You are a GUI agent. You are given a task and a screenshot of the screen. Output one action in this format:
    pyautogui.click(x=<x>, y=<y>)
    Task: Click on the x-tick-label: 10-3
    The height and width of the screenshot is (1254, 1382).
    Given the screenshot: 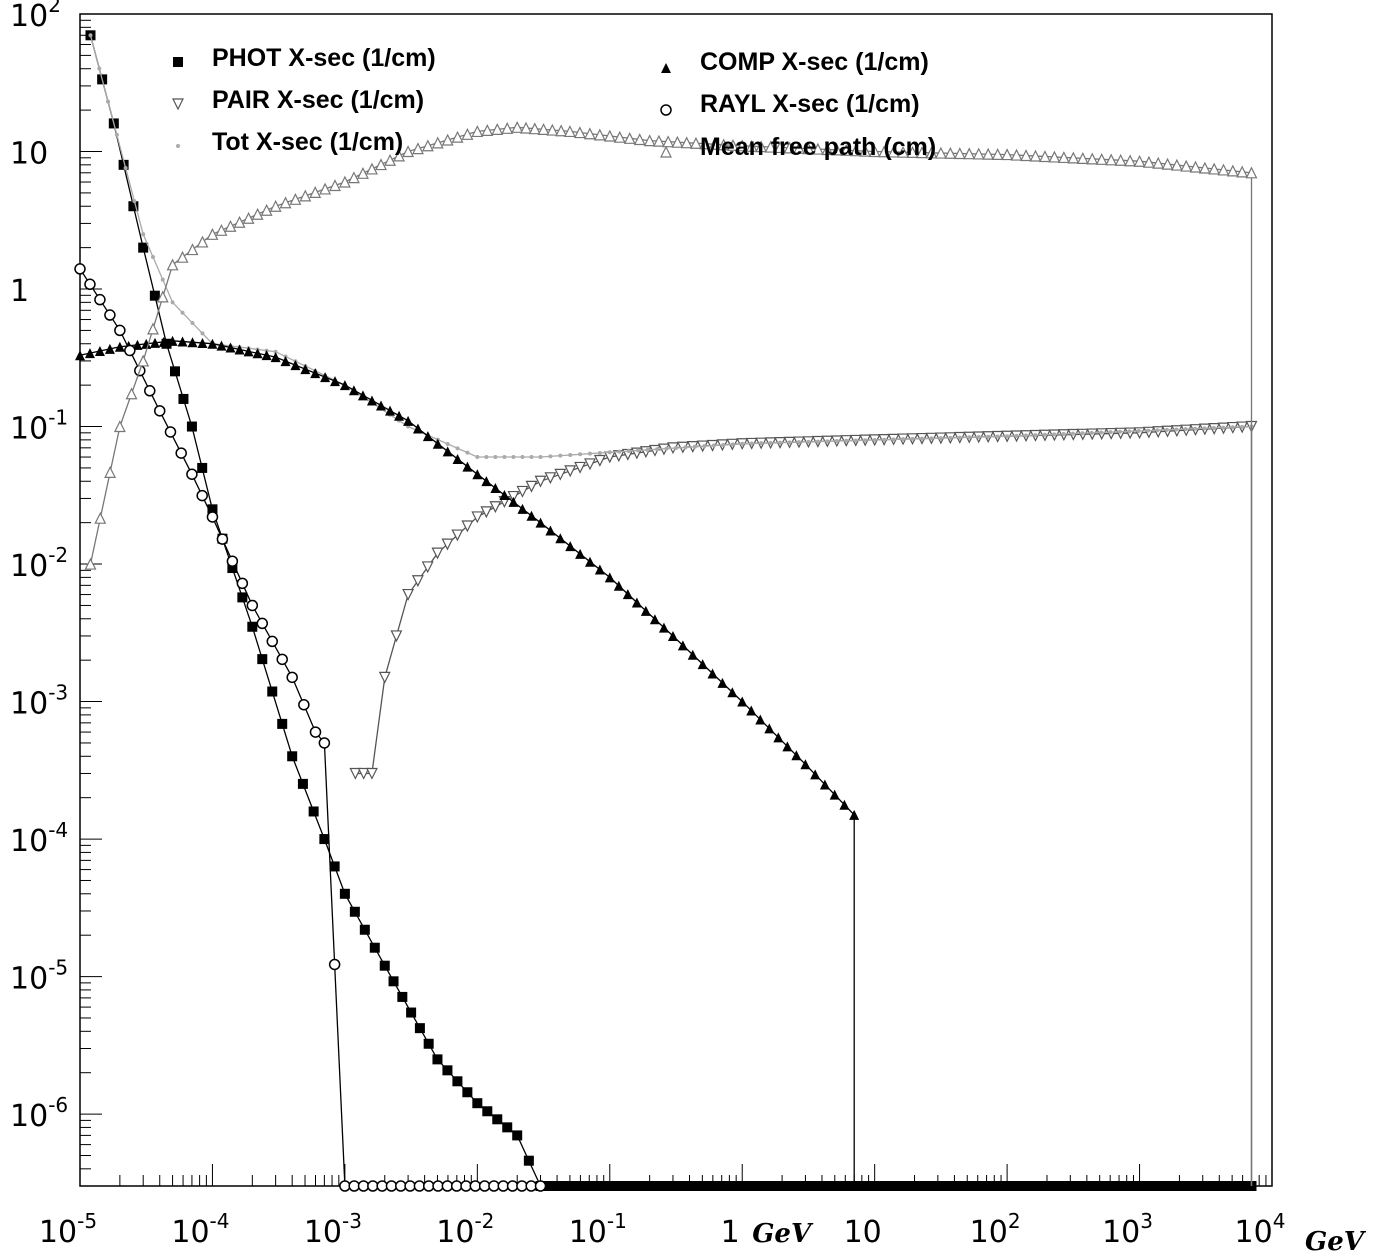 What is the action you would take?
    pyautogui.click(x=333, y=1229)
    